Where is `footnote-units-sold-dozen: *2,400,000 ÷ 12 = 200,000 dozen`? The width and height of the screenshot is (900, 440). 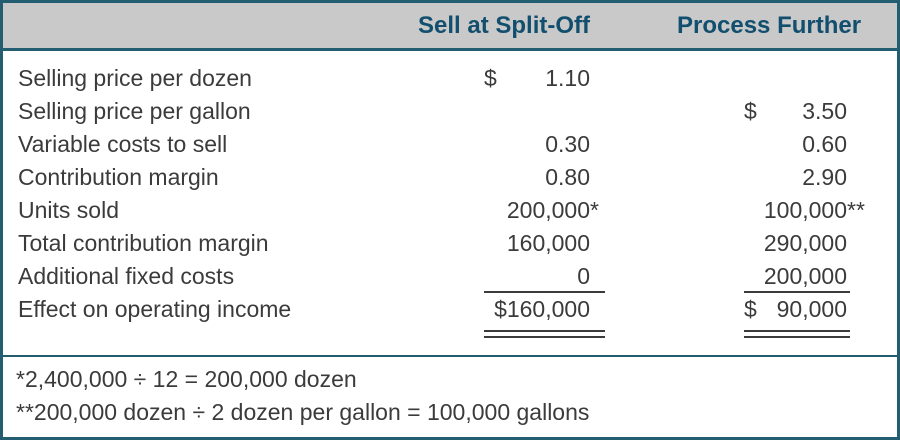
footnote-units-sold-dozen: *2,400,000 ÷ 12 = 200,000 dozen is located at coordinates (186, 379).